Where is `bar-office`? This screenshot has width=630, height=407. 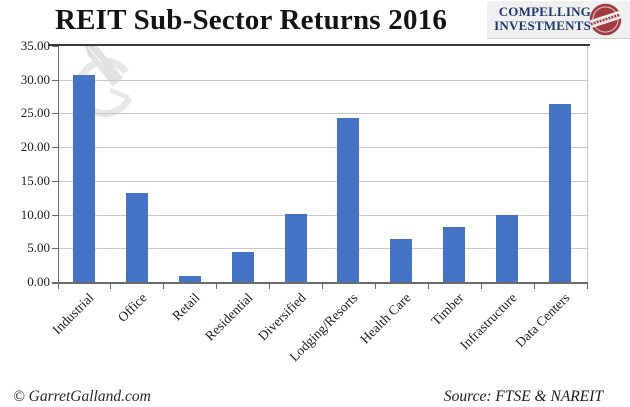
bar-office is located at coordinates (136, 237).